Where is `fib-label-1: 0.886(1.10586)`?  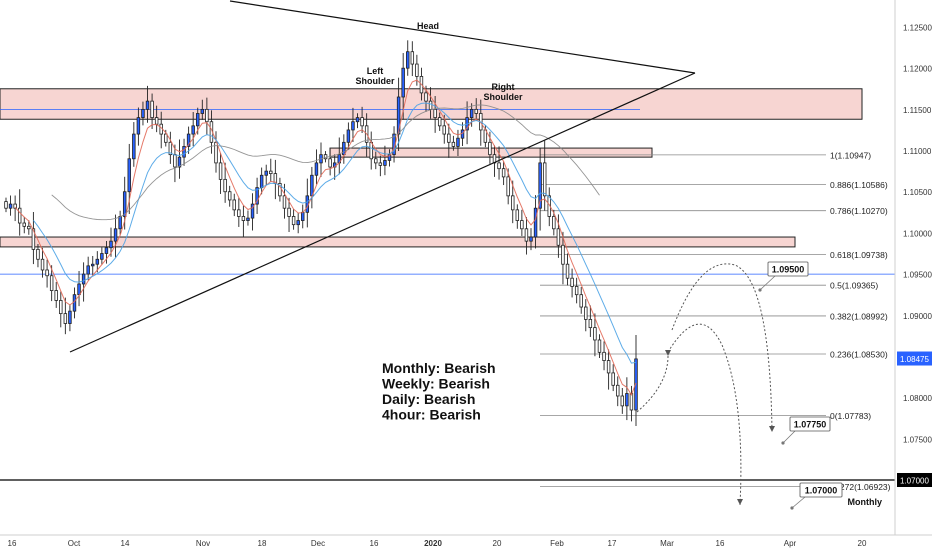
fib-label-1: 0.886(1.10586) is located at coordinates (859, 185).